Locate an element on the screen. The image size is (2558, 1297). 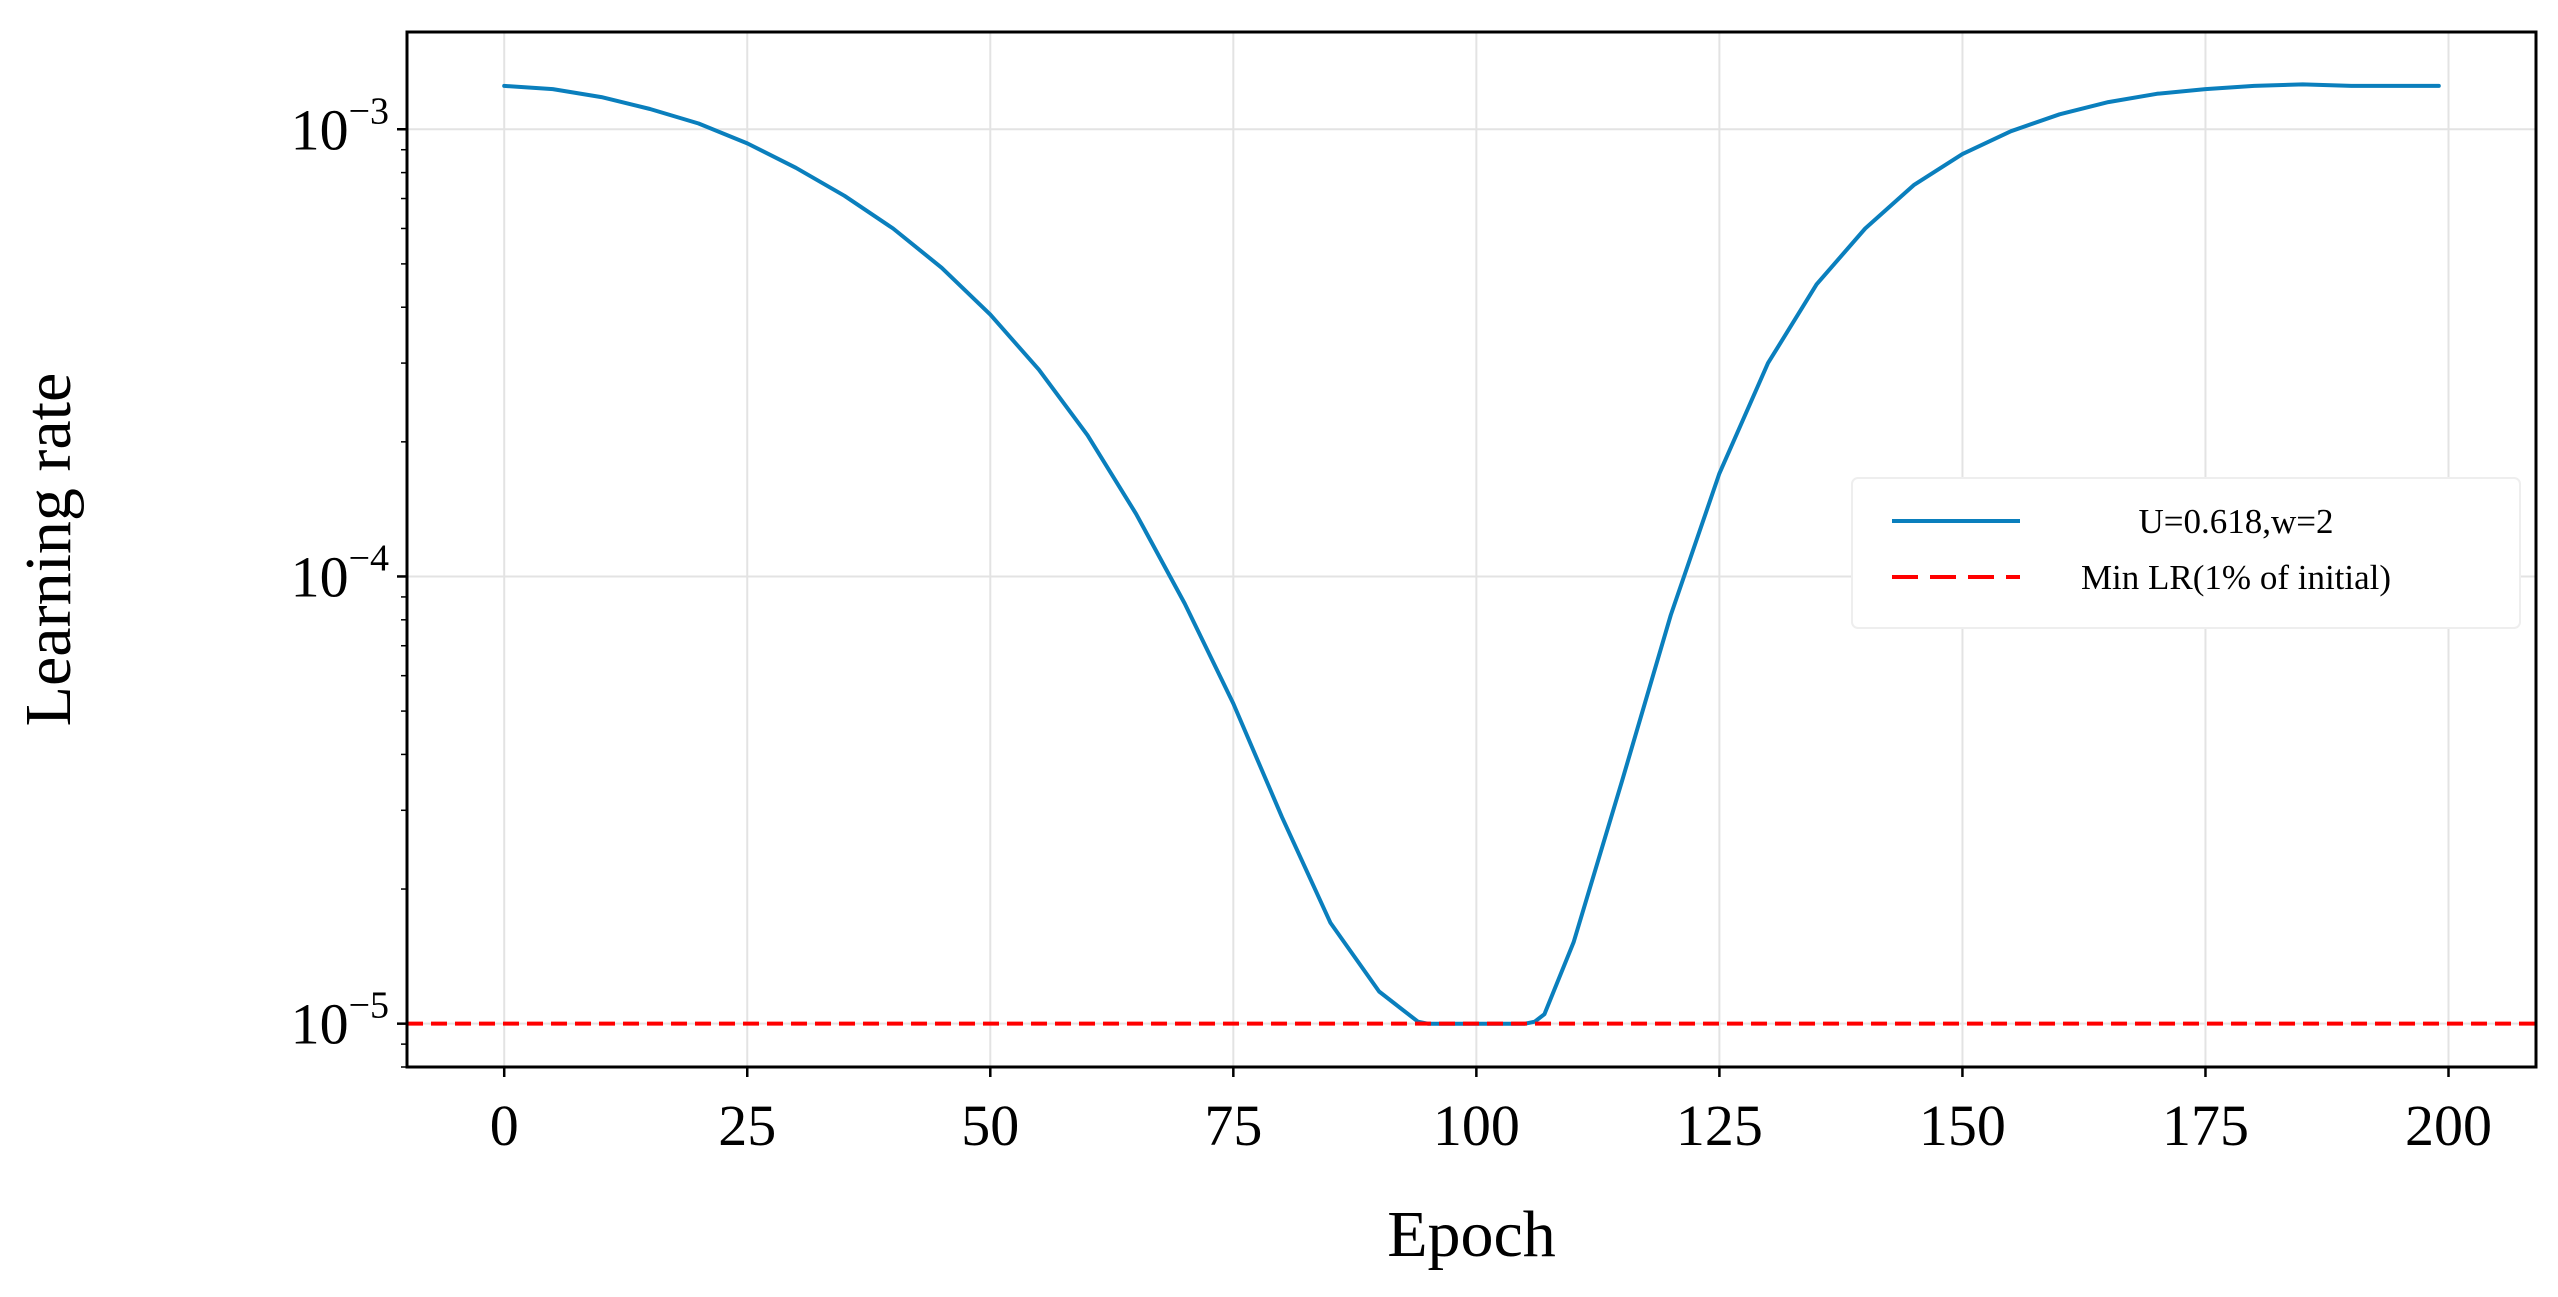
x-tick-label: 100 is located at coordinates (1476, 1125).